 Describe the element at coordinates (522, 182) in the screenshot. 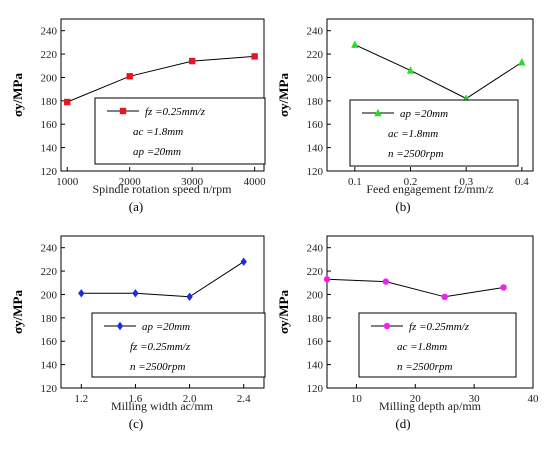

I see `x-tick-label: 0.4` at that location.